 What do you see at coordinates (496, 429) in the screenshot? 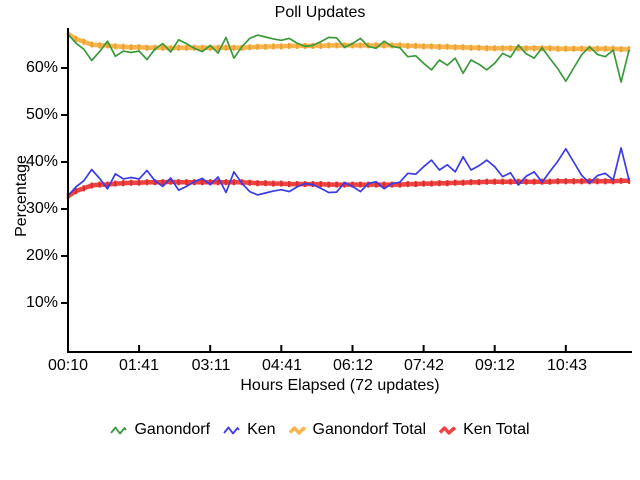
I see `legend-label: Ken Total` at bounding box center [496, 429].